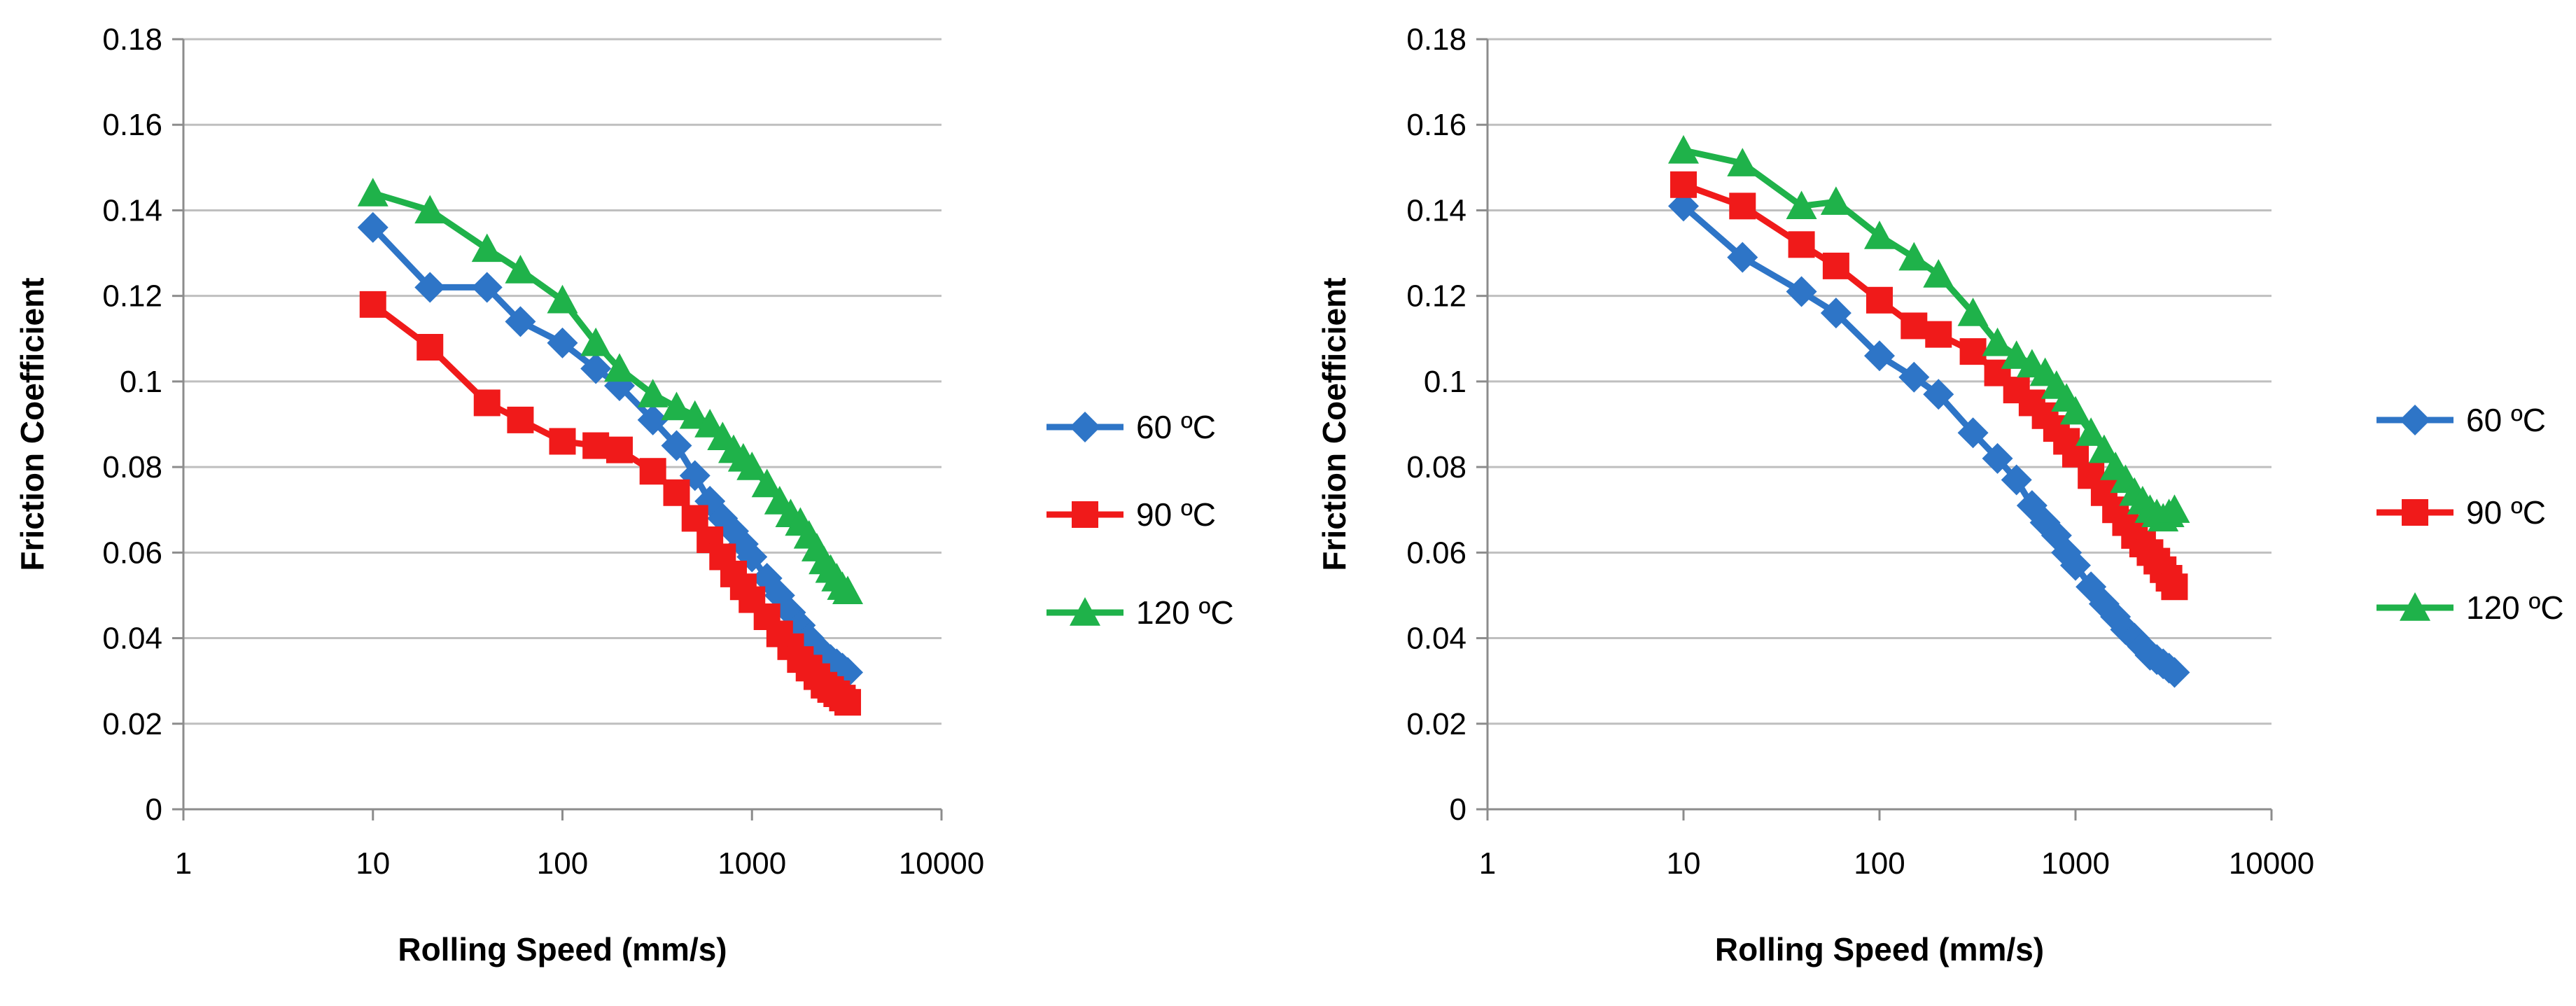  Describe the element at coordinates (1436, 296) in the screenshot. I see `y-tick-label: 0.12` at that location.